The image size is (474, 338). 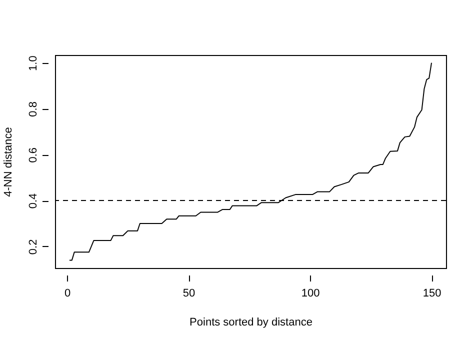 I want to click on x-tick-label: 50, so click(x=189, y=294).